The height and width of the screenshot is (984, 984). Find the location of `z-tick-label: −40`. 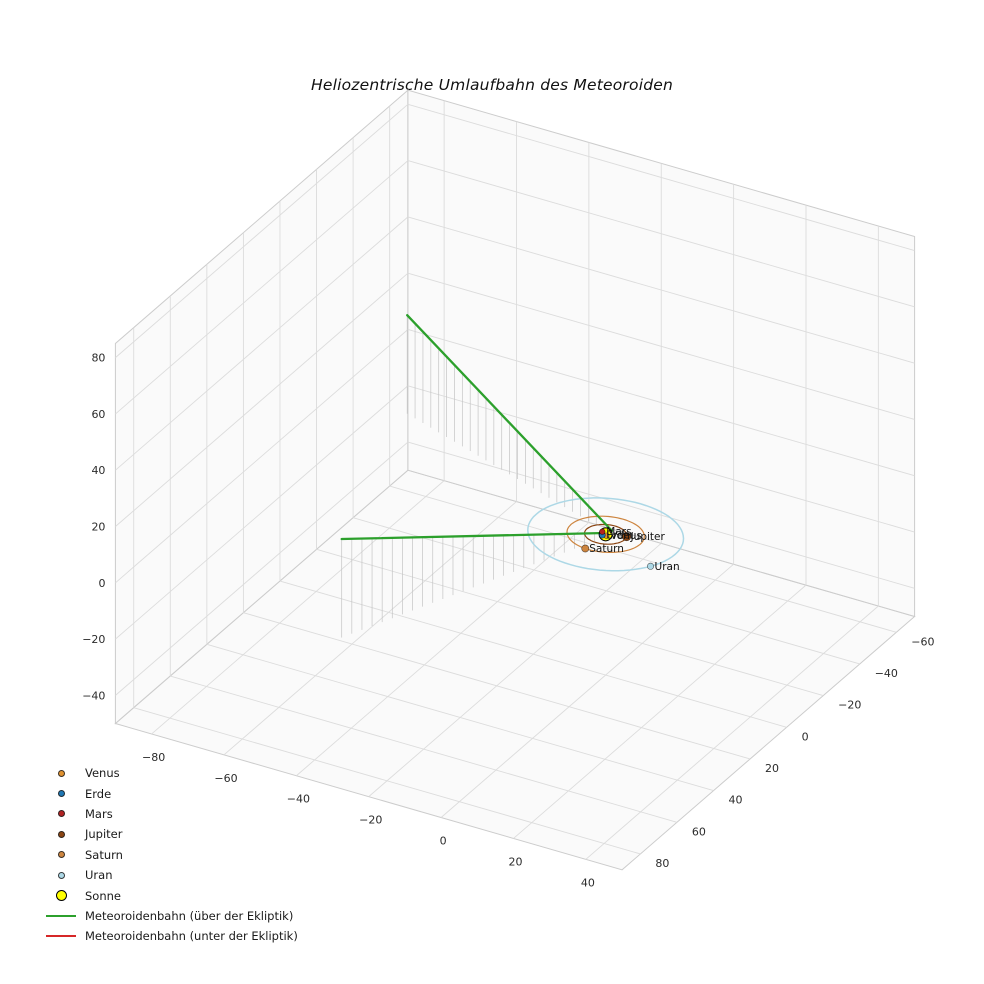

z-tick-label: −40 is located at coordinates (93, 695).